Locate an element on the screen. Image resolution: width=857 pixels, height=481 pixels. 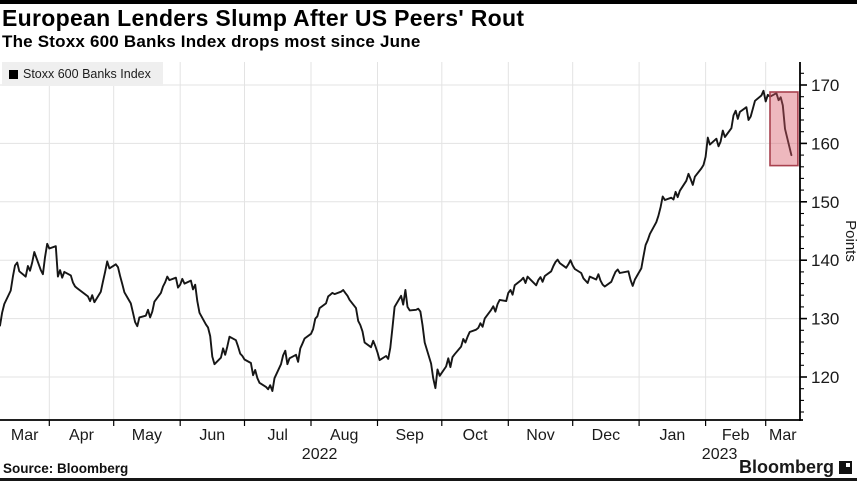
y-axis-title: Points is located at coordinates (849, 241).